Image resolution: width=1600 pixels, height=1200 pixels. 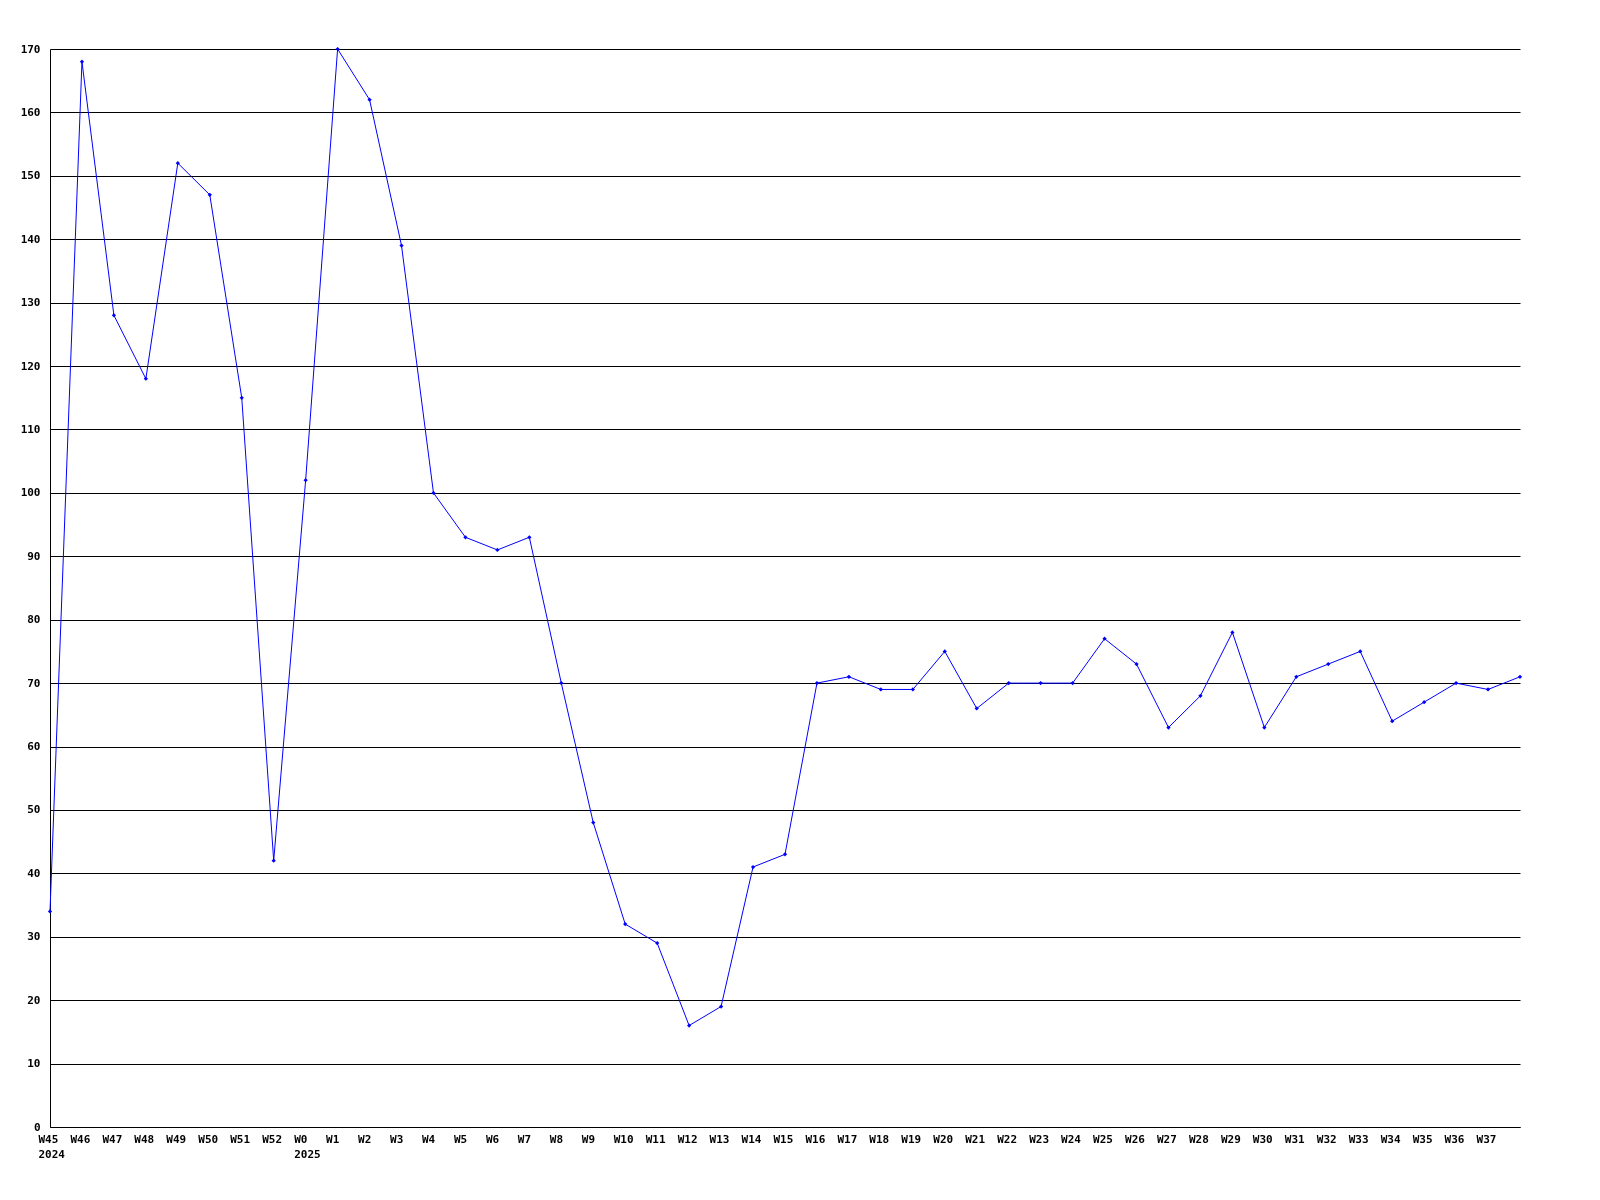 I want to click on x-tick-label: W26, so click(x=1135, y=1139).